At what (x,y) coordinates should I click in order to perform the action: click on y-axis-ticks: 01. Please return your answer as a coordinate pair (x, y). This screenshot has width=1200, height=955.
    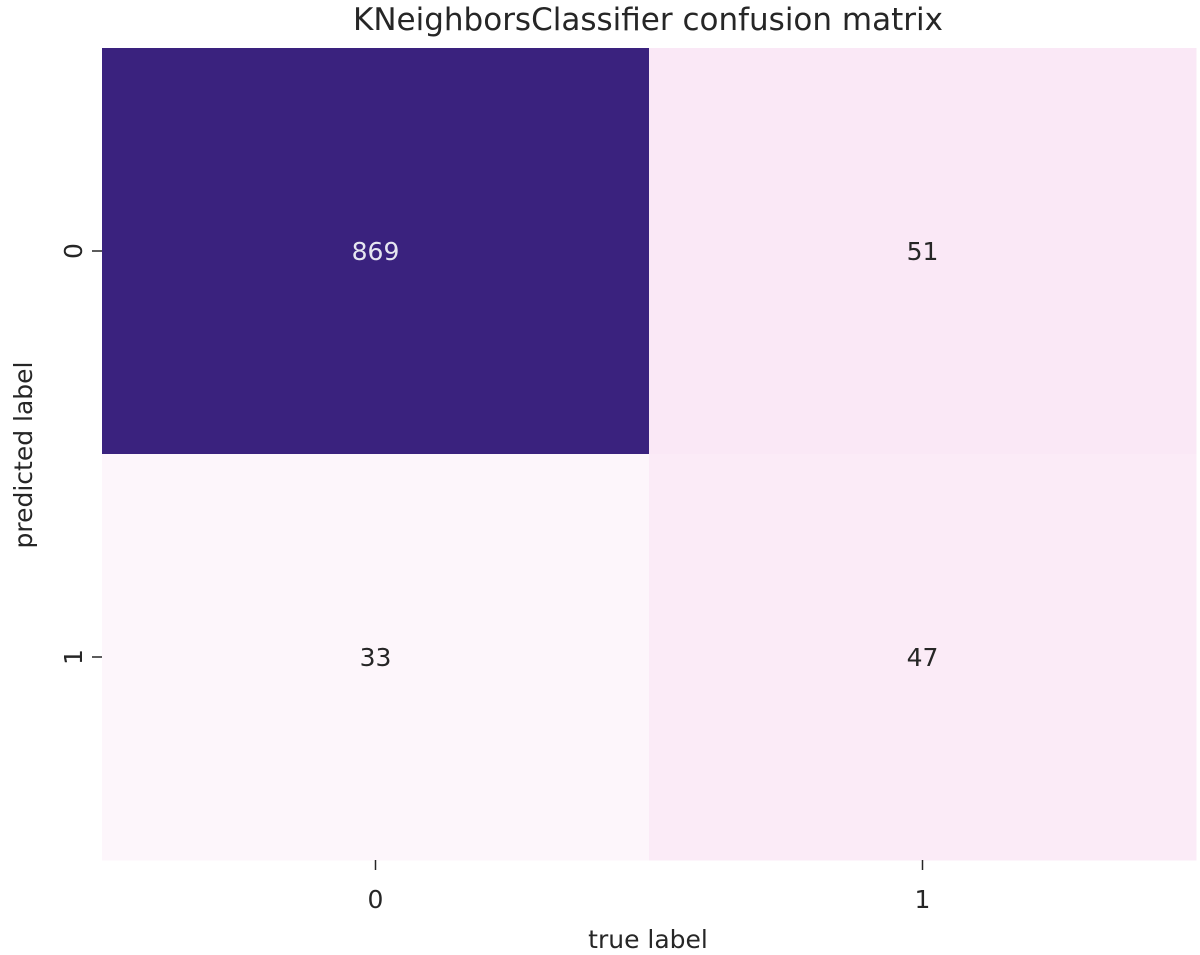
    Looking at the image, I should click on (80, 454).